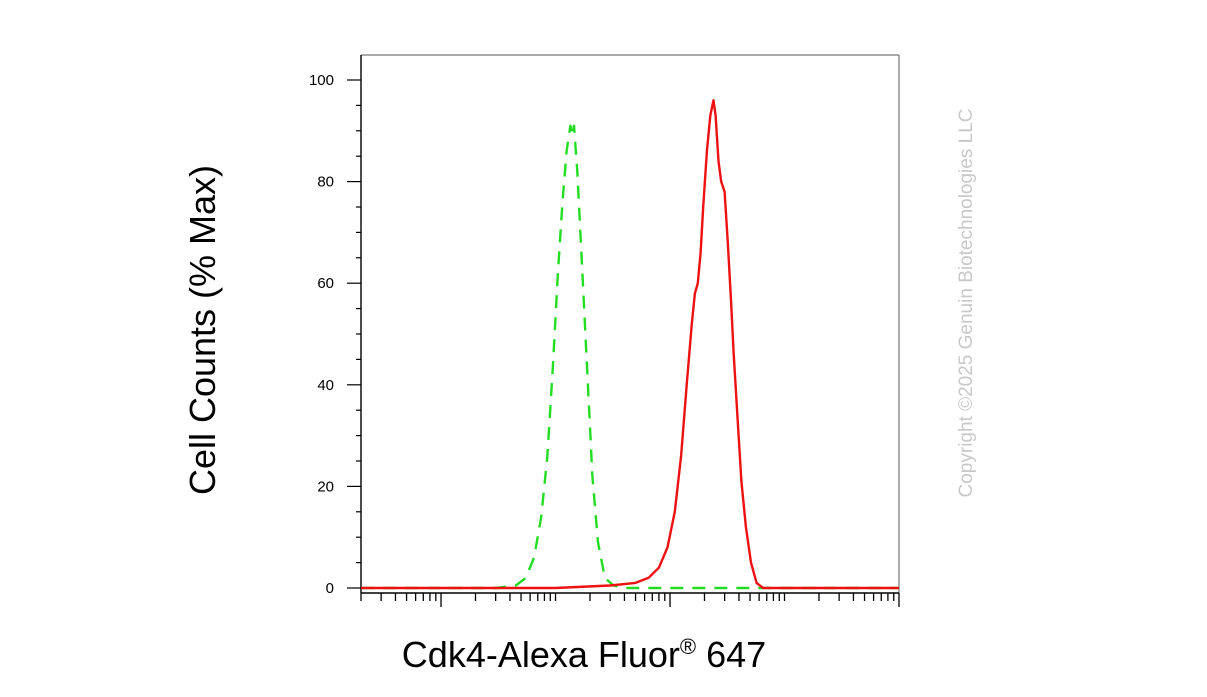  What do you see at coordinates (202, 330) in the screenshot?
I see `y-axis-label: Cell Counts (% Max)` at bounding box center [202, 330].